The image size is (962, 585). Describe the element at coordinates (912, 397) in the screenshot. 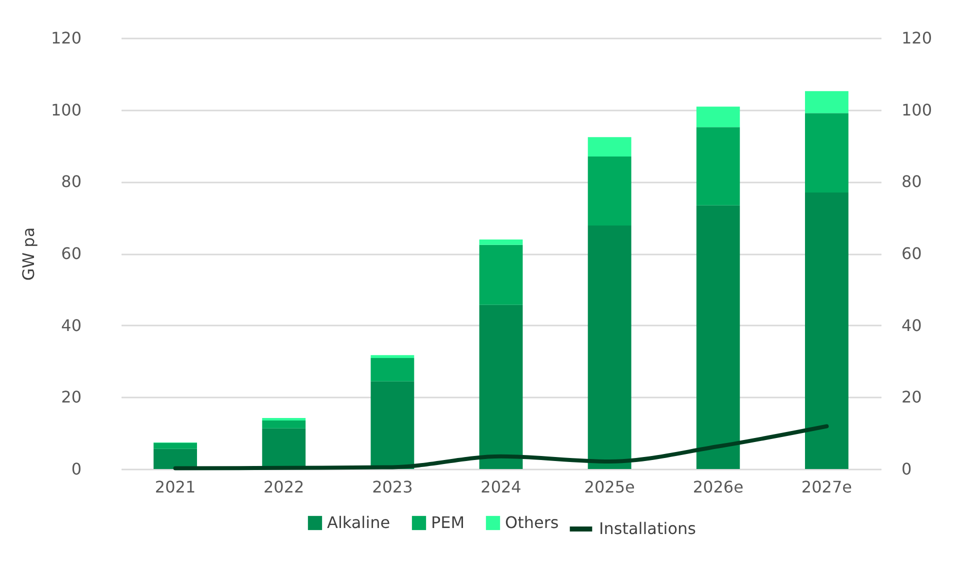

I see `y2-tick-label: 20` at that location.